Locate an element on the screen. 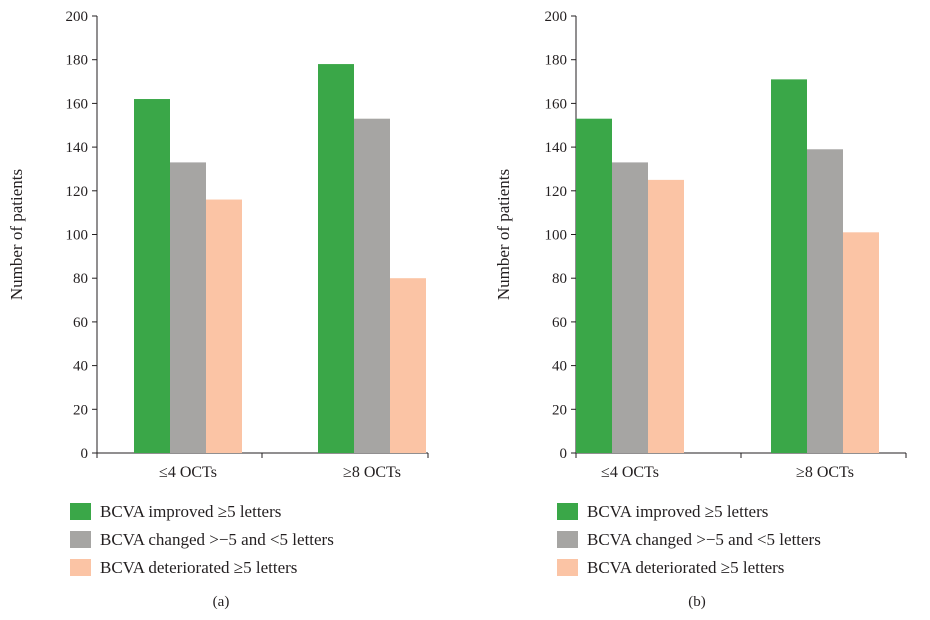  panel-label-b: (b) is located at coordinates (697, 602).